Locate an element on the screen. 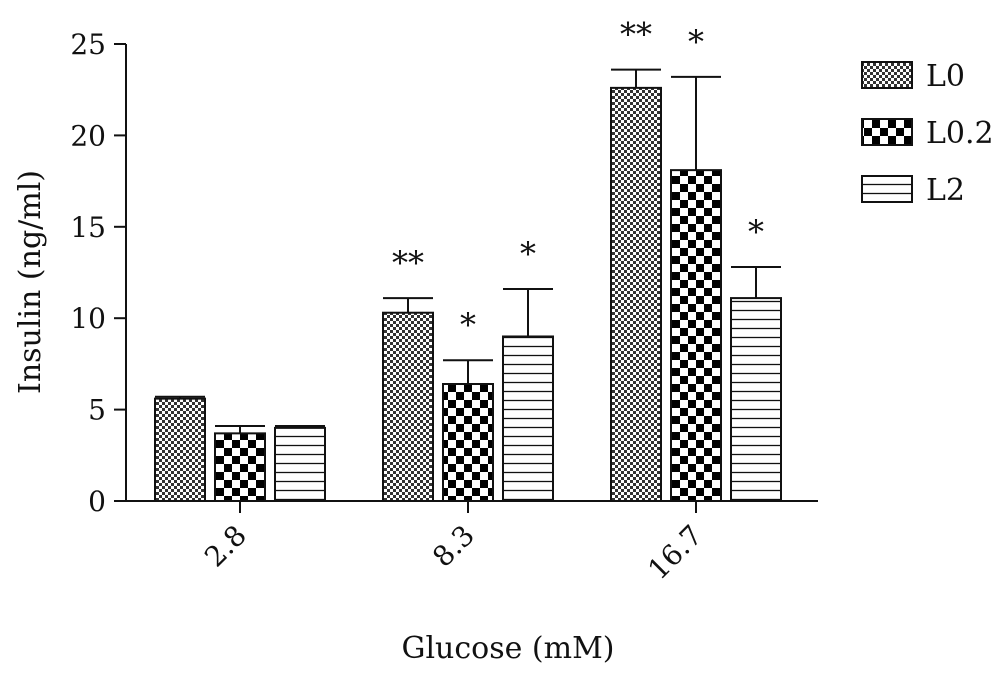  legend-label: L0 is located at coordinates (945, 76).